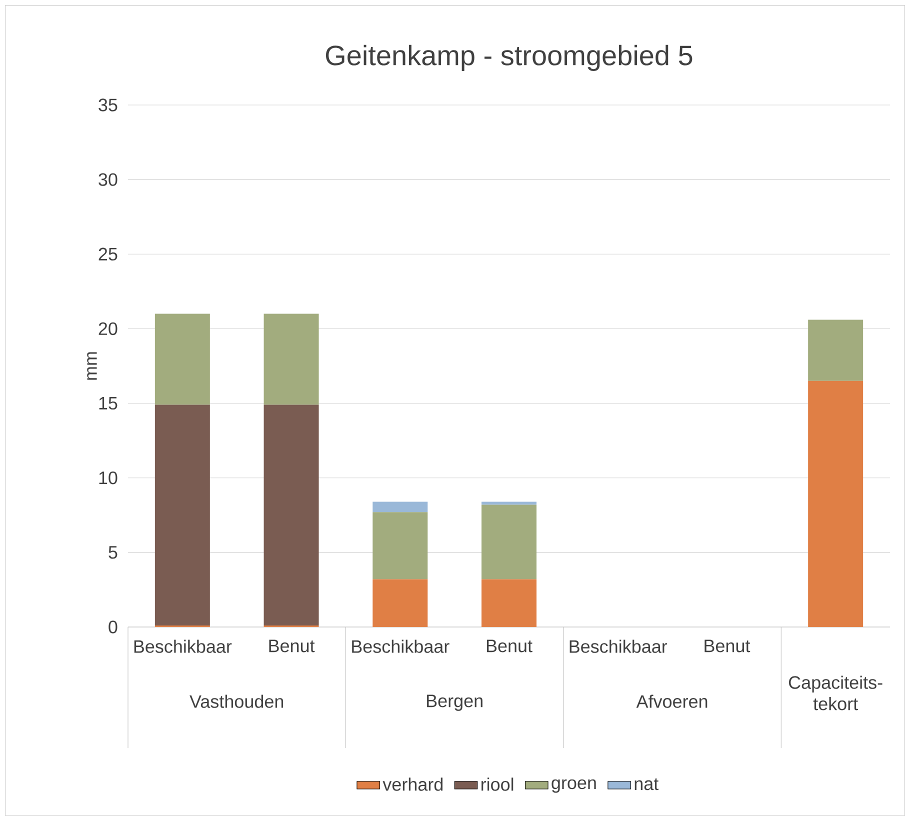  What do you see at coordinates (672, 701) in the screenshot?
I see `text: Afvoeren` at bounding box center [672, 701].